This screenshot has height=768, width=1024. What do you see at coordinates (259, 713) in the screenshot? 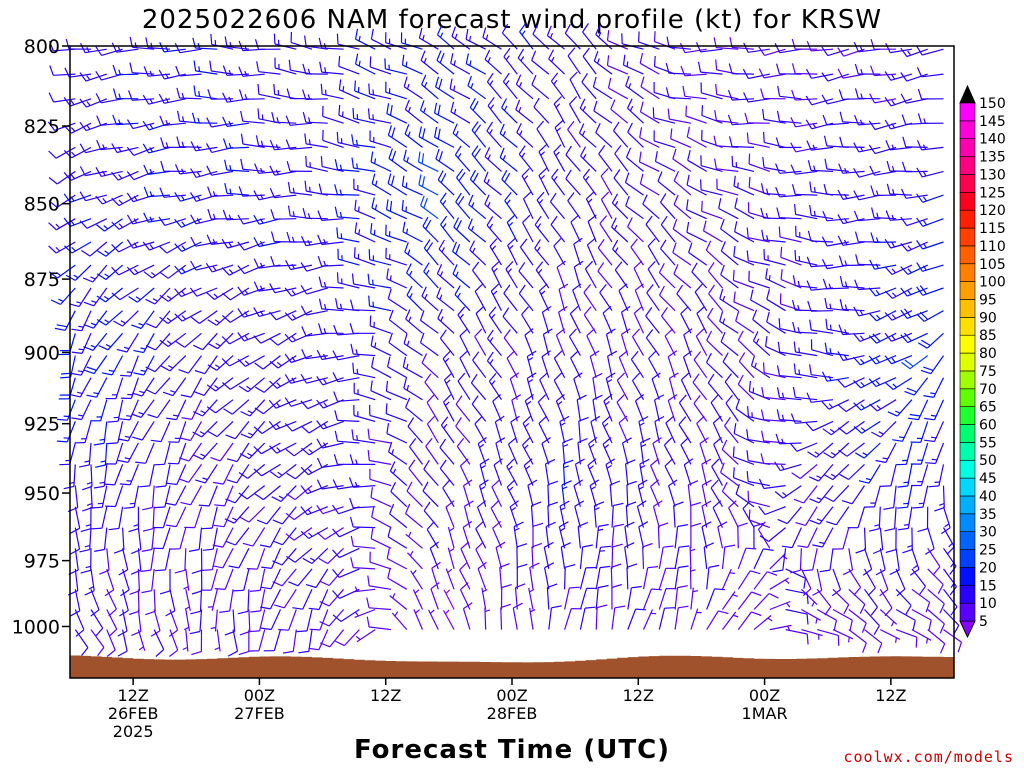
I see `x-tick-label: 27FEB` at bounding box center [259, 713].